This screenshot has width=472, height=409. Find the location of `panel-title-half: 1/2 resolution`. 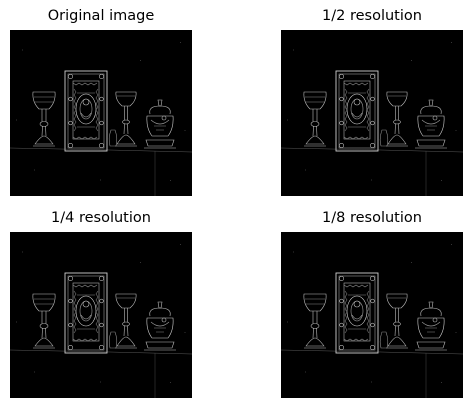

panel-title-half: 1/2 resolution is located at coordinates (372, 16).